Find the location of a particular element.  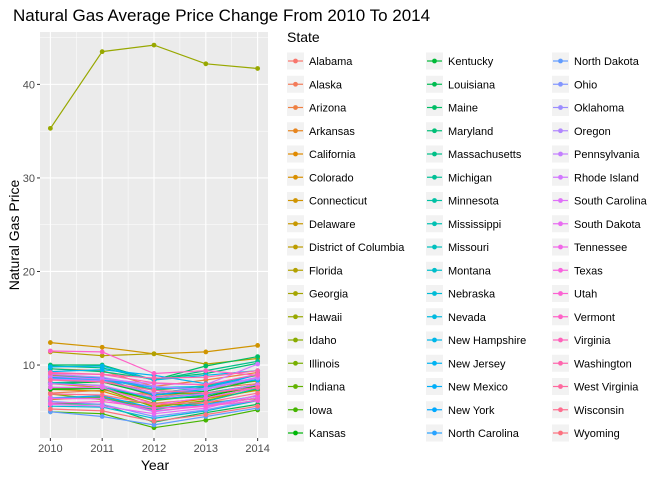

legend-item: Mississippi is located at coordinates (463, 224).